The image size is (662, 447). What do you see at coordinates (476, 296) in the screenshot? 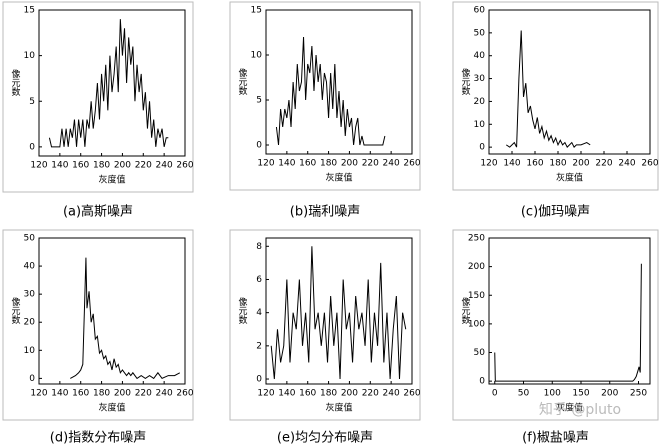
I see `y-tick-label: 150` at bounding box center [476, 296].